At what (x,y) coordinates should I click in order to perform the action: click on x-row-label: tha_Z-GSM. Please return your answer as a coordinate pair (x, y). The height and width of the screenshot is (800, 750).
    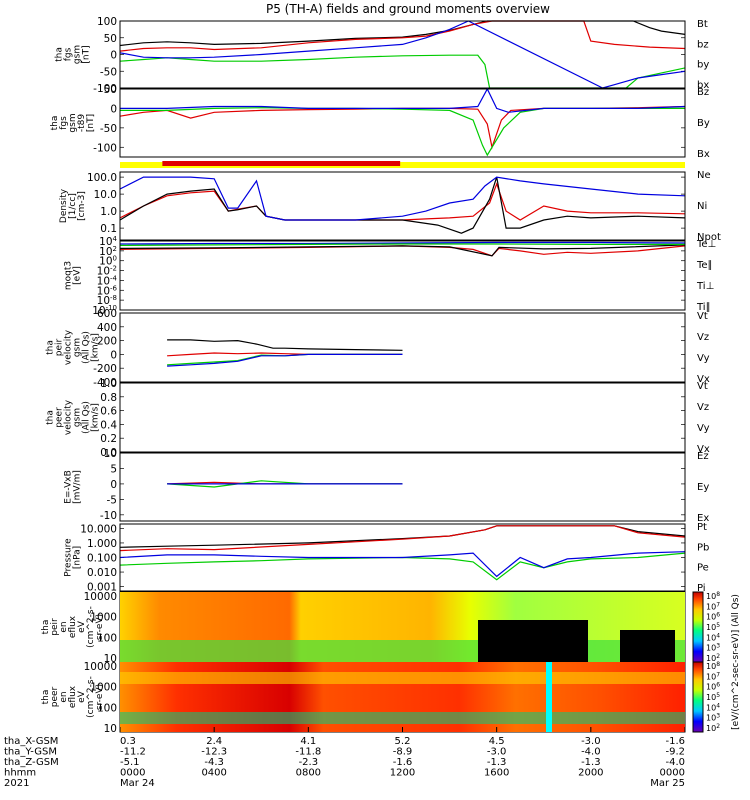
    Looking at the image, I should click on (31, 762).